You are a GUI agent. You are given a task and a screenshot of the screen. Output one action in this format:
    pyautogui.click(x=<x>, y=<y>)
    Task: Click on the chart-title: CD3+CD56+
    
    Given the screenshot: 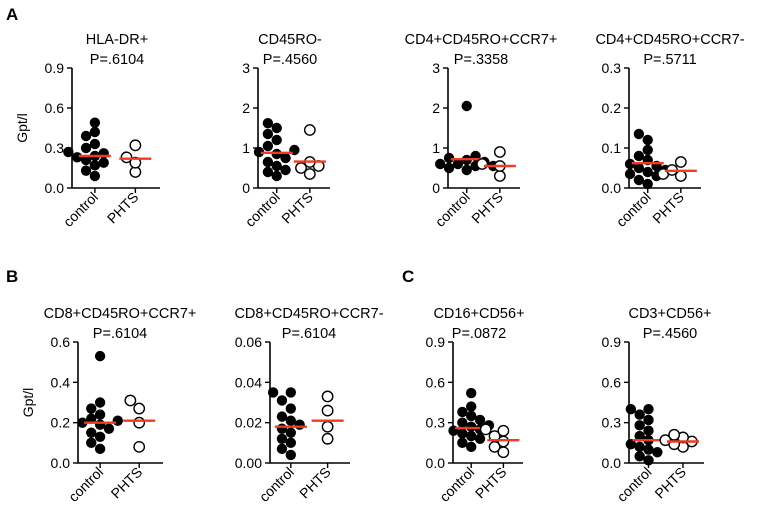 What is the action you would take?
    pyautogui.click(x=669, y=314)
    